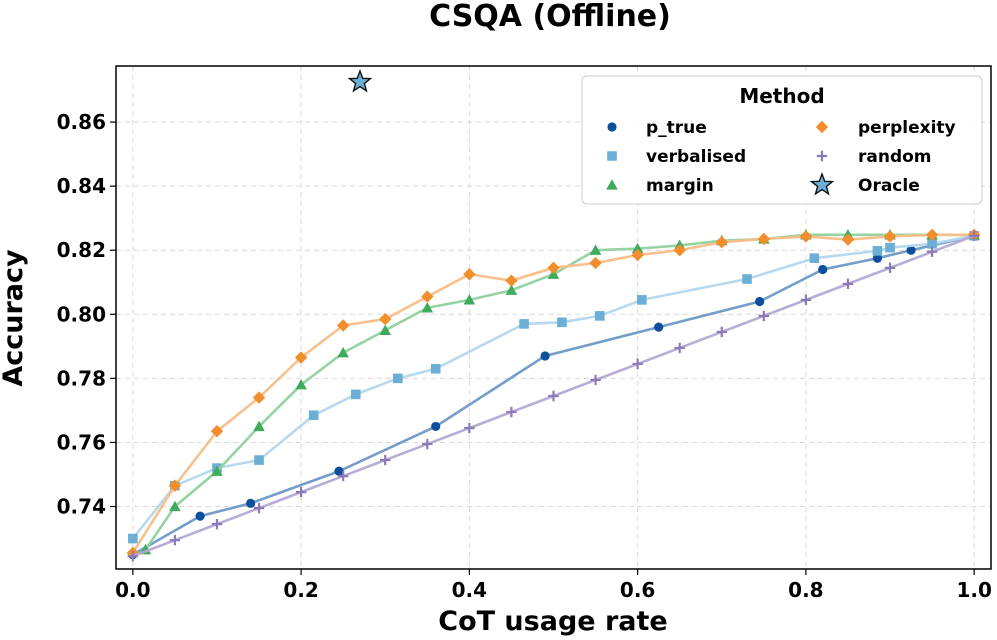 The width and height of the screenshot is (997, 640). What do you see at coordinates (822, 183) in the screenshot?
I see `legend-marker-oracle` at bounding box center [822, 183].